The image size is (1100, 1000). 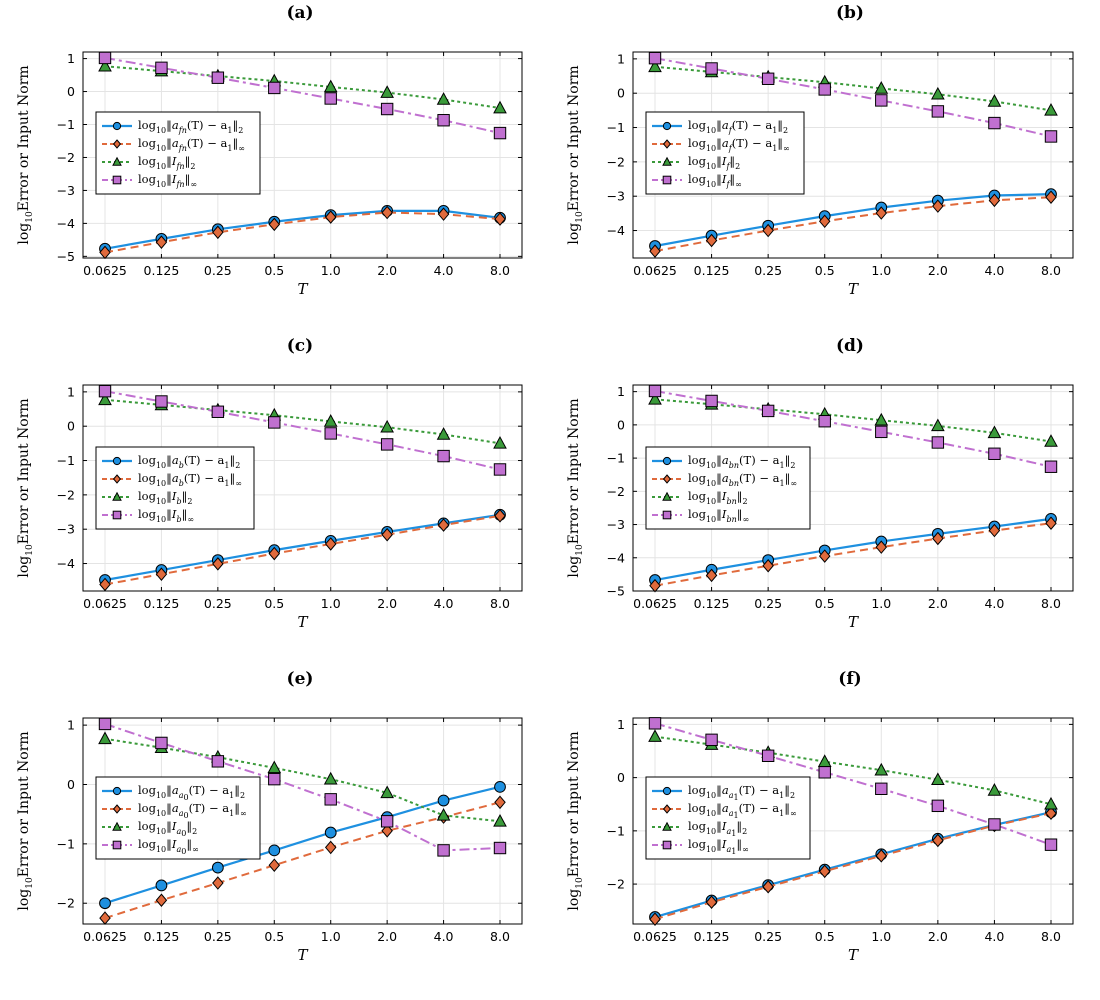 What do you see at coordinates (714, 162) in the screenshot?
I see `legend-label: log10‖If‖2` at bounding box center [714, 162].